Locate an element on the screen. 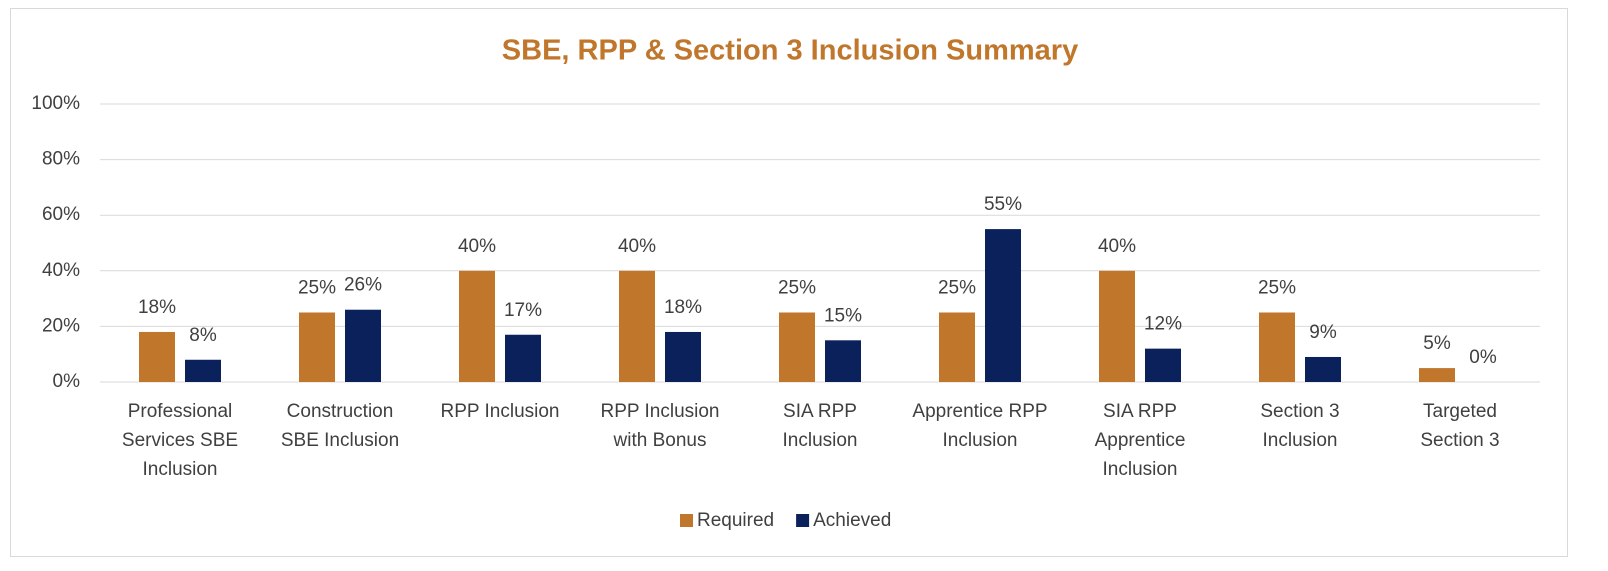 The height and width of the screenshot is (571, 1608). y-tick-label: 20% is located at coordinates (61, 325).